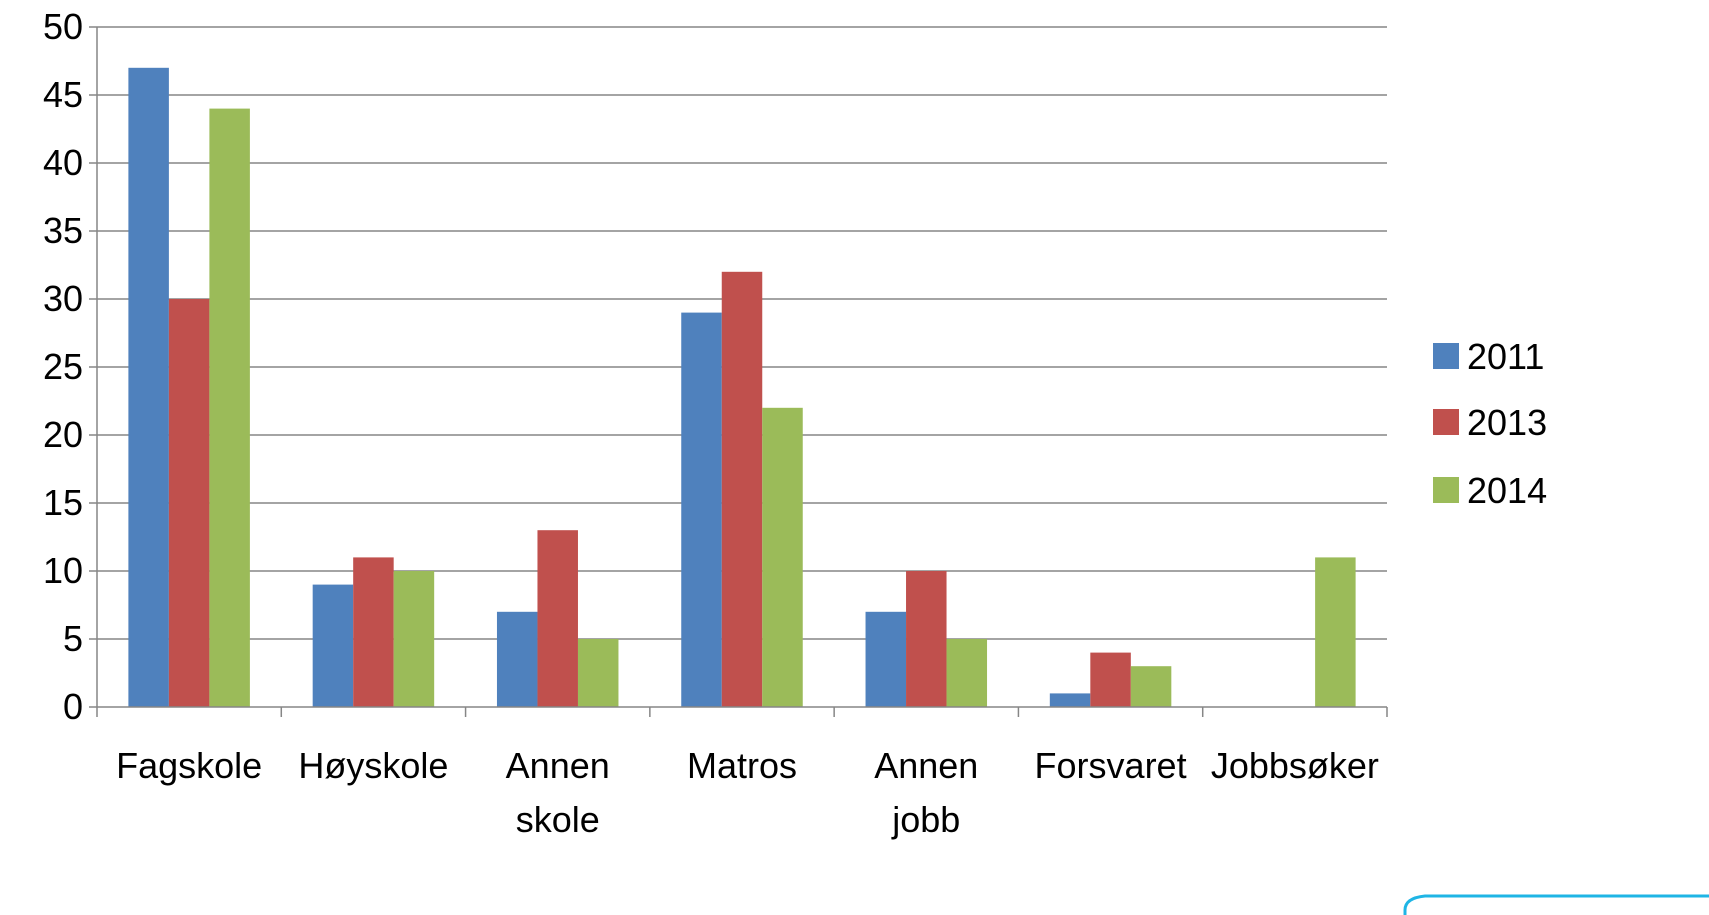 The width and height of the screenshot is (1709, 915). I want to click on y-tick-label: 35, so click(63, 230).